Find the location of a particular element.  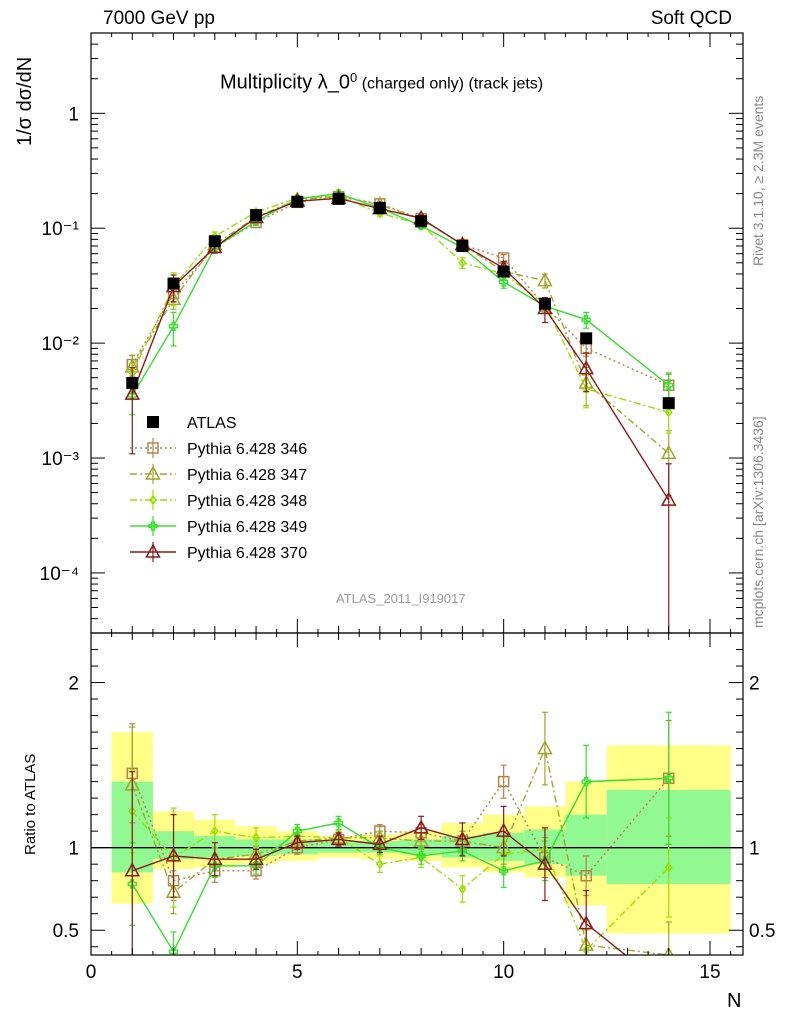

legend-atlas-marker is located at coordinates (153, 422).